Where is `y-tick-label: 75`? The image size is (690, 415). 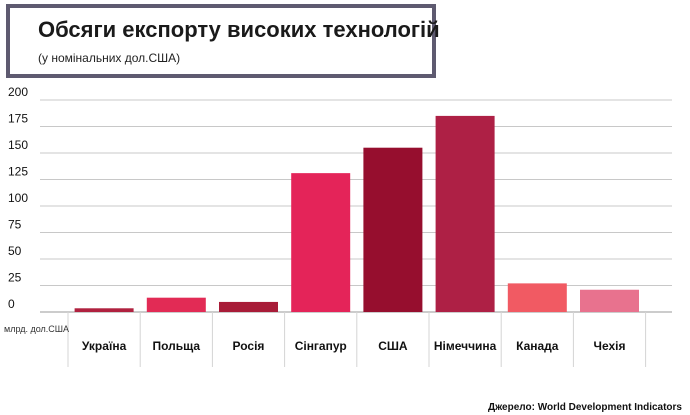
y-tick-label: 75 is located at coordinates (15, 225).